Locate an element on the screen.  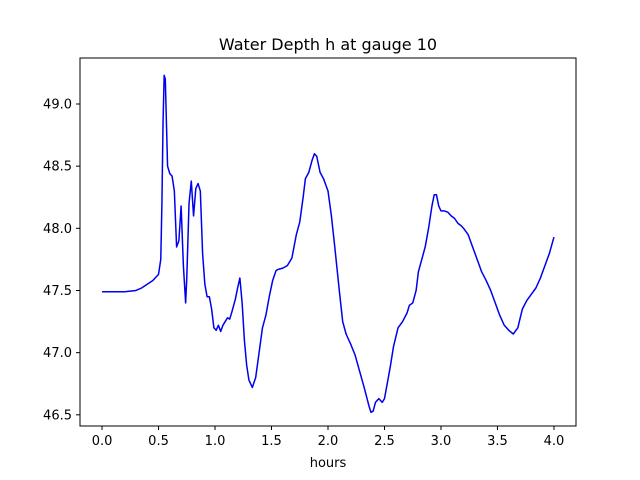
x-tick-label: 2.0 is located at coordinates (328, 441).